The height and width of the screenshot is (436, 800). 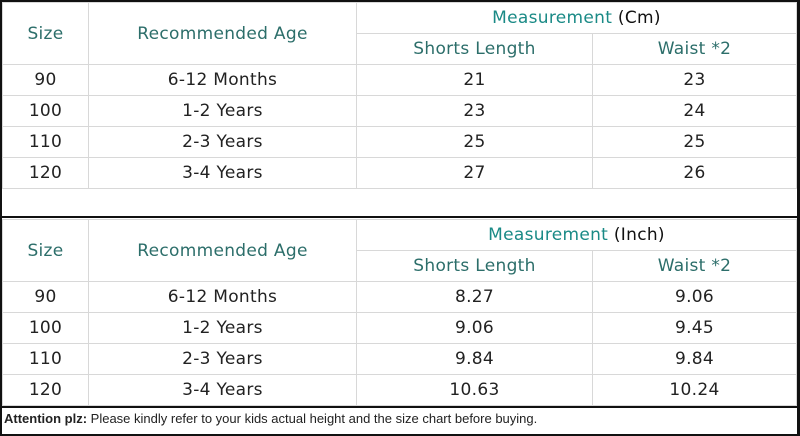 What do you see at coordinates (639, 235) in the screenshot?
I see `unit-label: (Inch)` at bounding box center [639, 235].